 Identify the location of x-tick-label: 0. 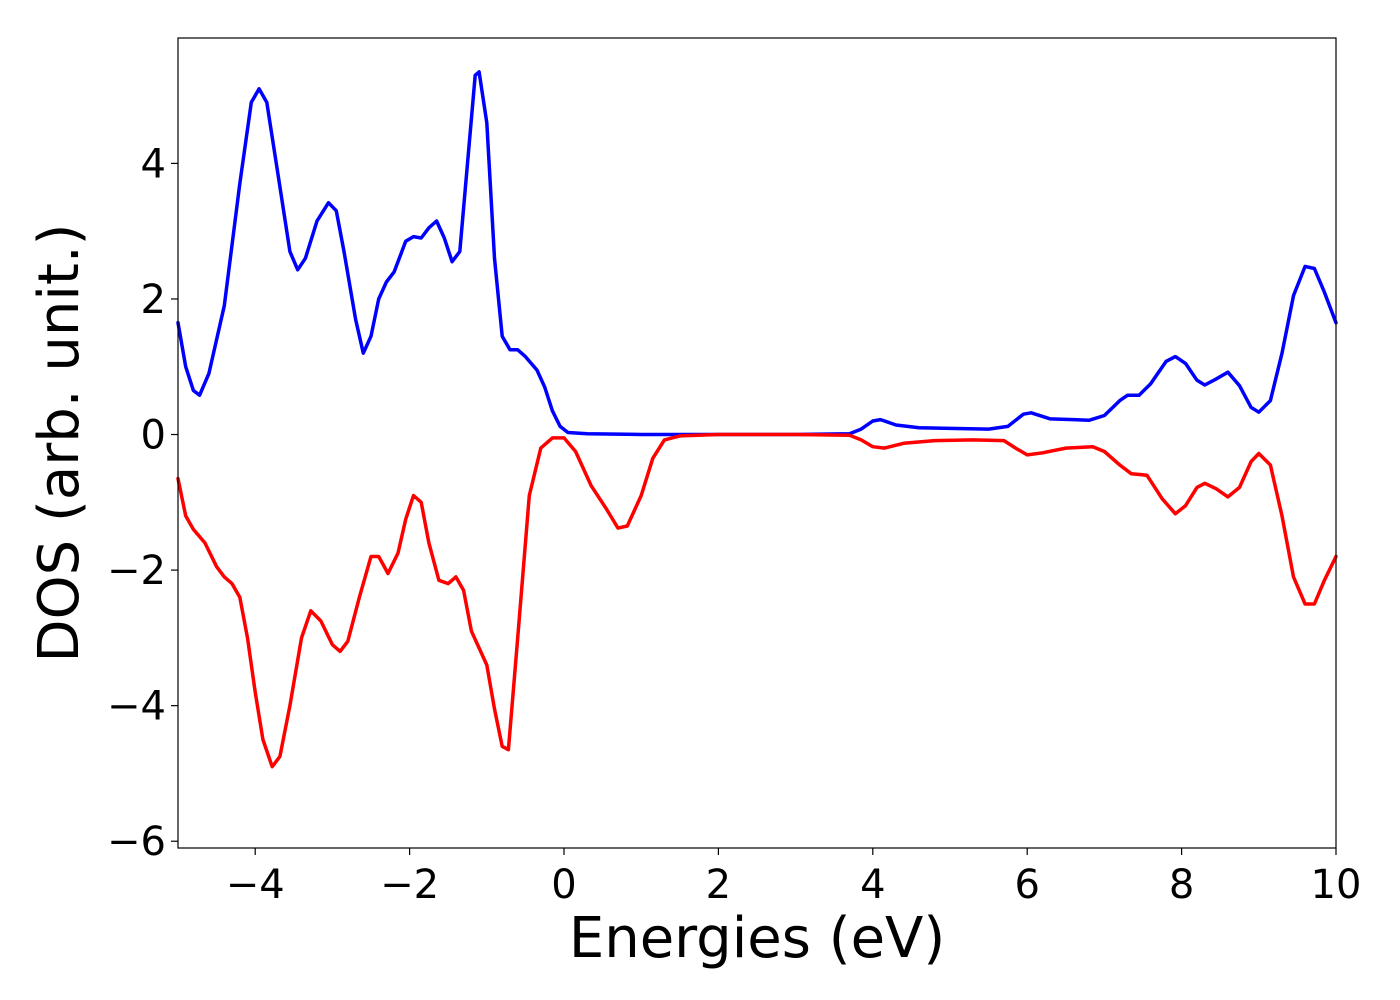
(563, 885).